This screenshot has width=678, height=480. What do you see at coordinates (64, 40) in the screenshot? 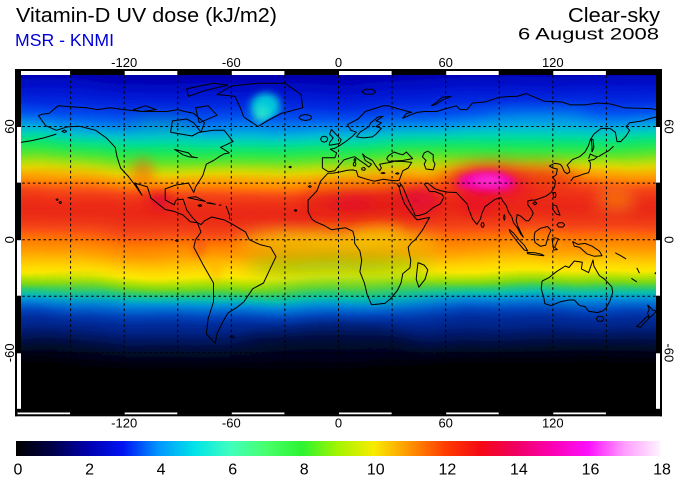
I see `svg-text: MSR - KNMI` at bounding box center [64, 40].